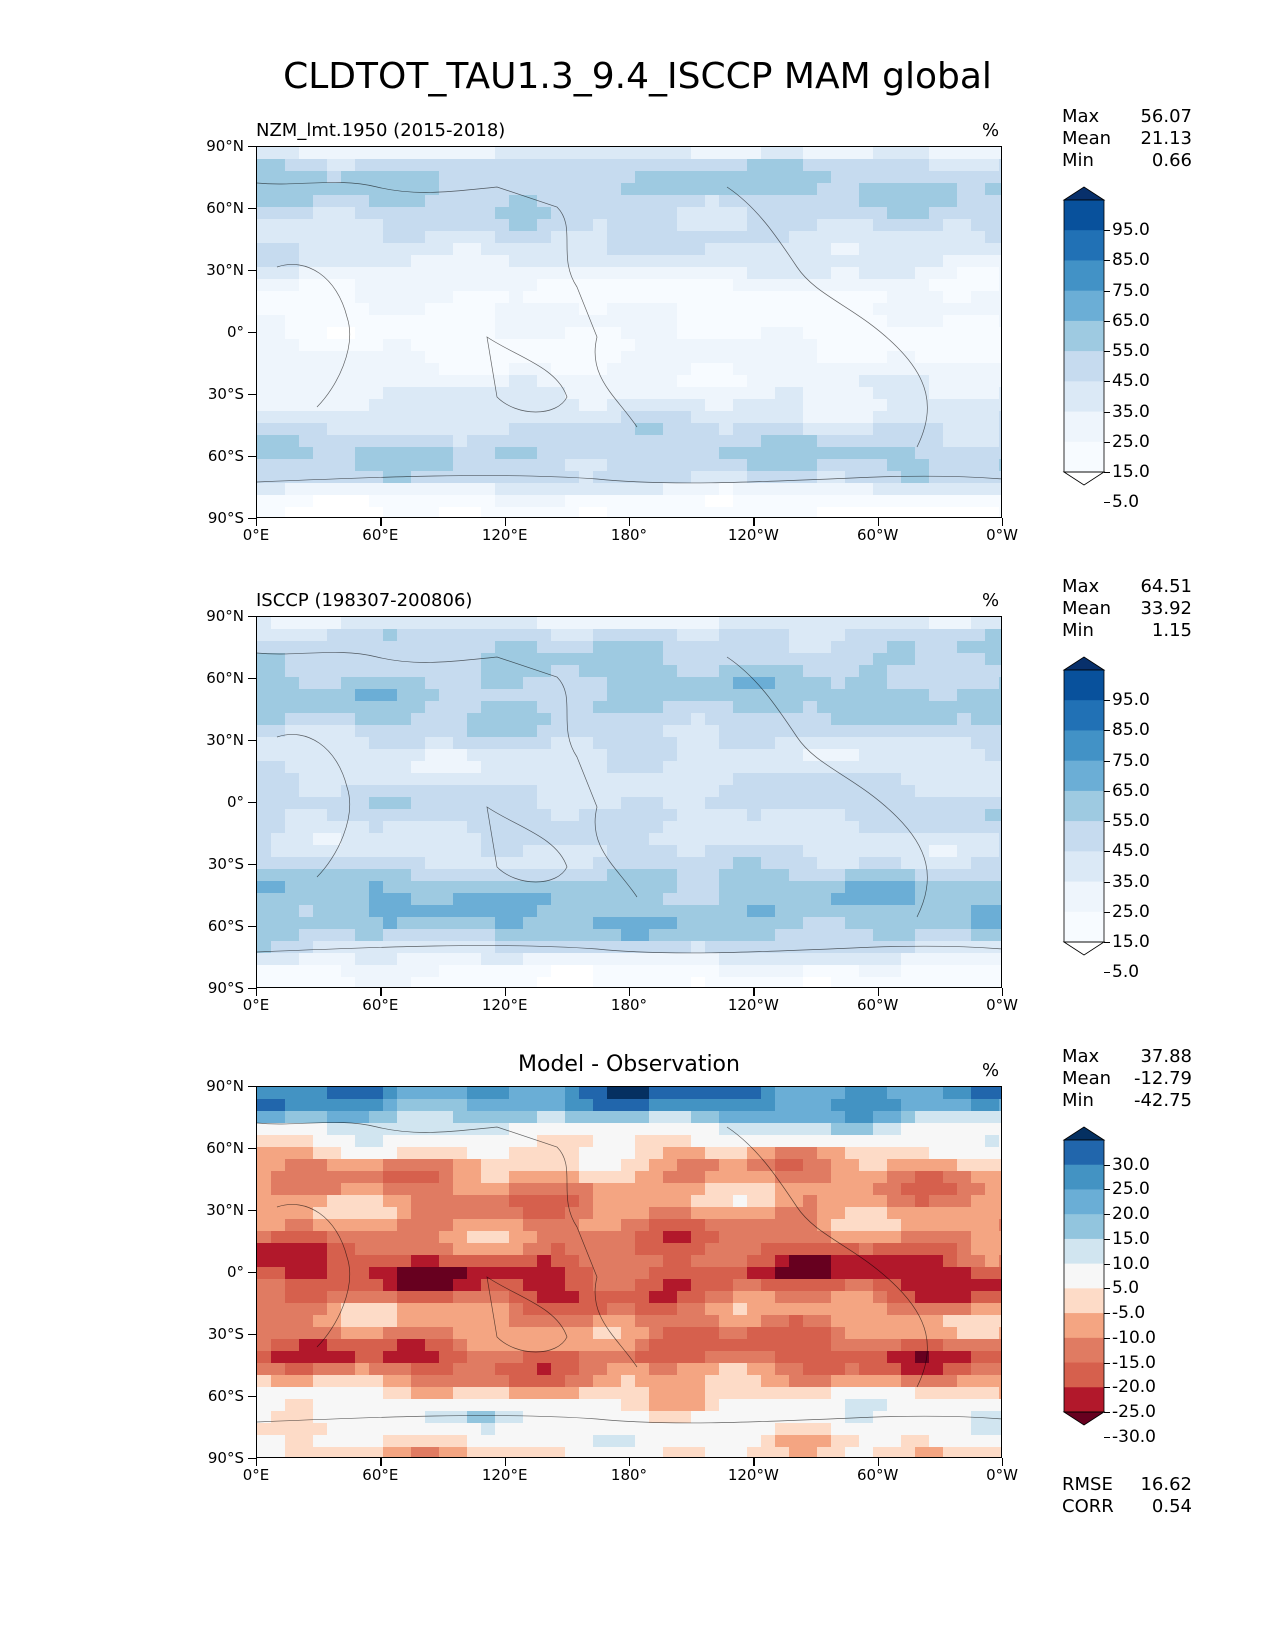 This screenshot has width=1275, height=1650. I want to click on x-tick-label: 0°W, so click(1002, 535).